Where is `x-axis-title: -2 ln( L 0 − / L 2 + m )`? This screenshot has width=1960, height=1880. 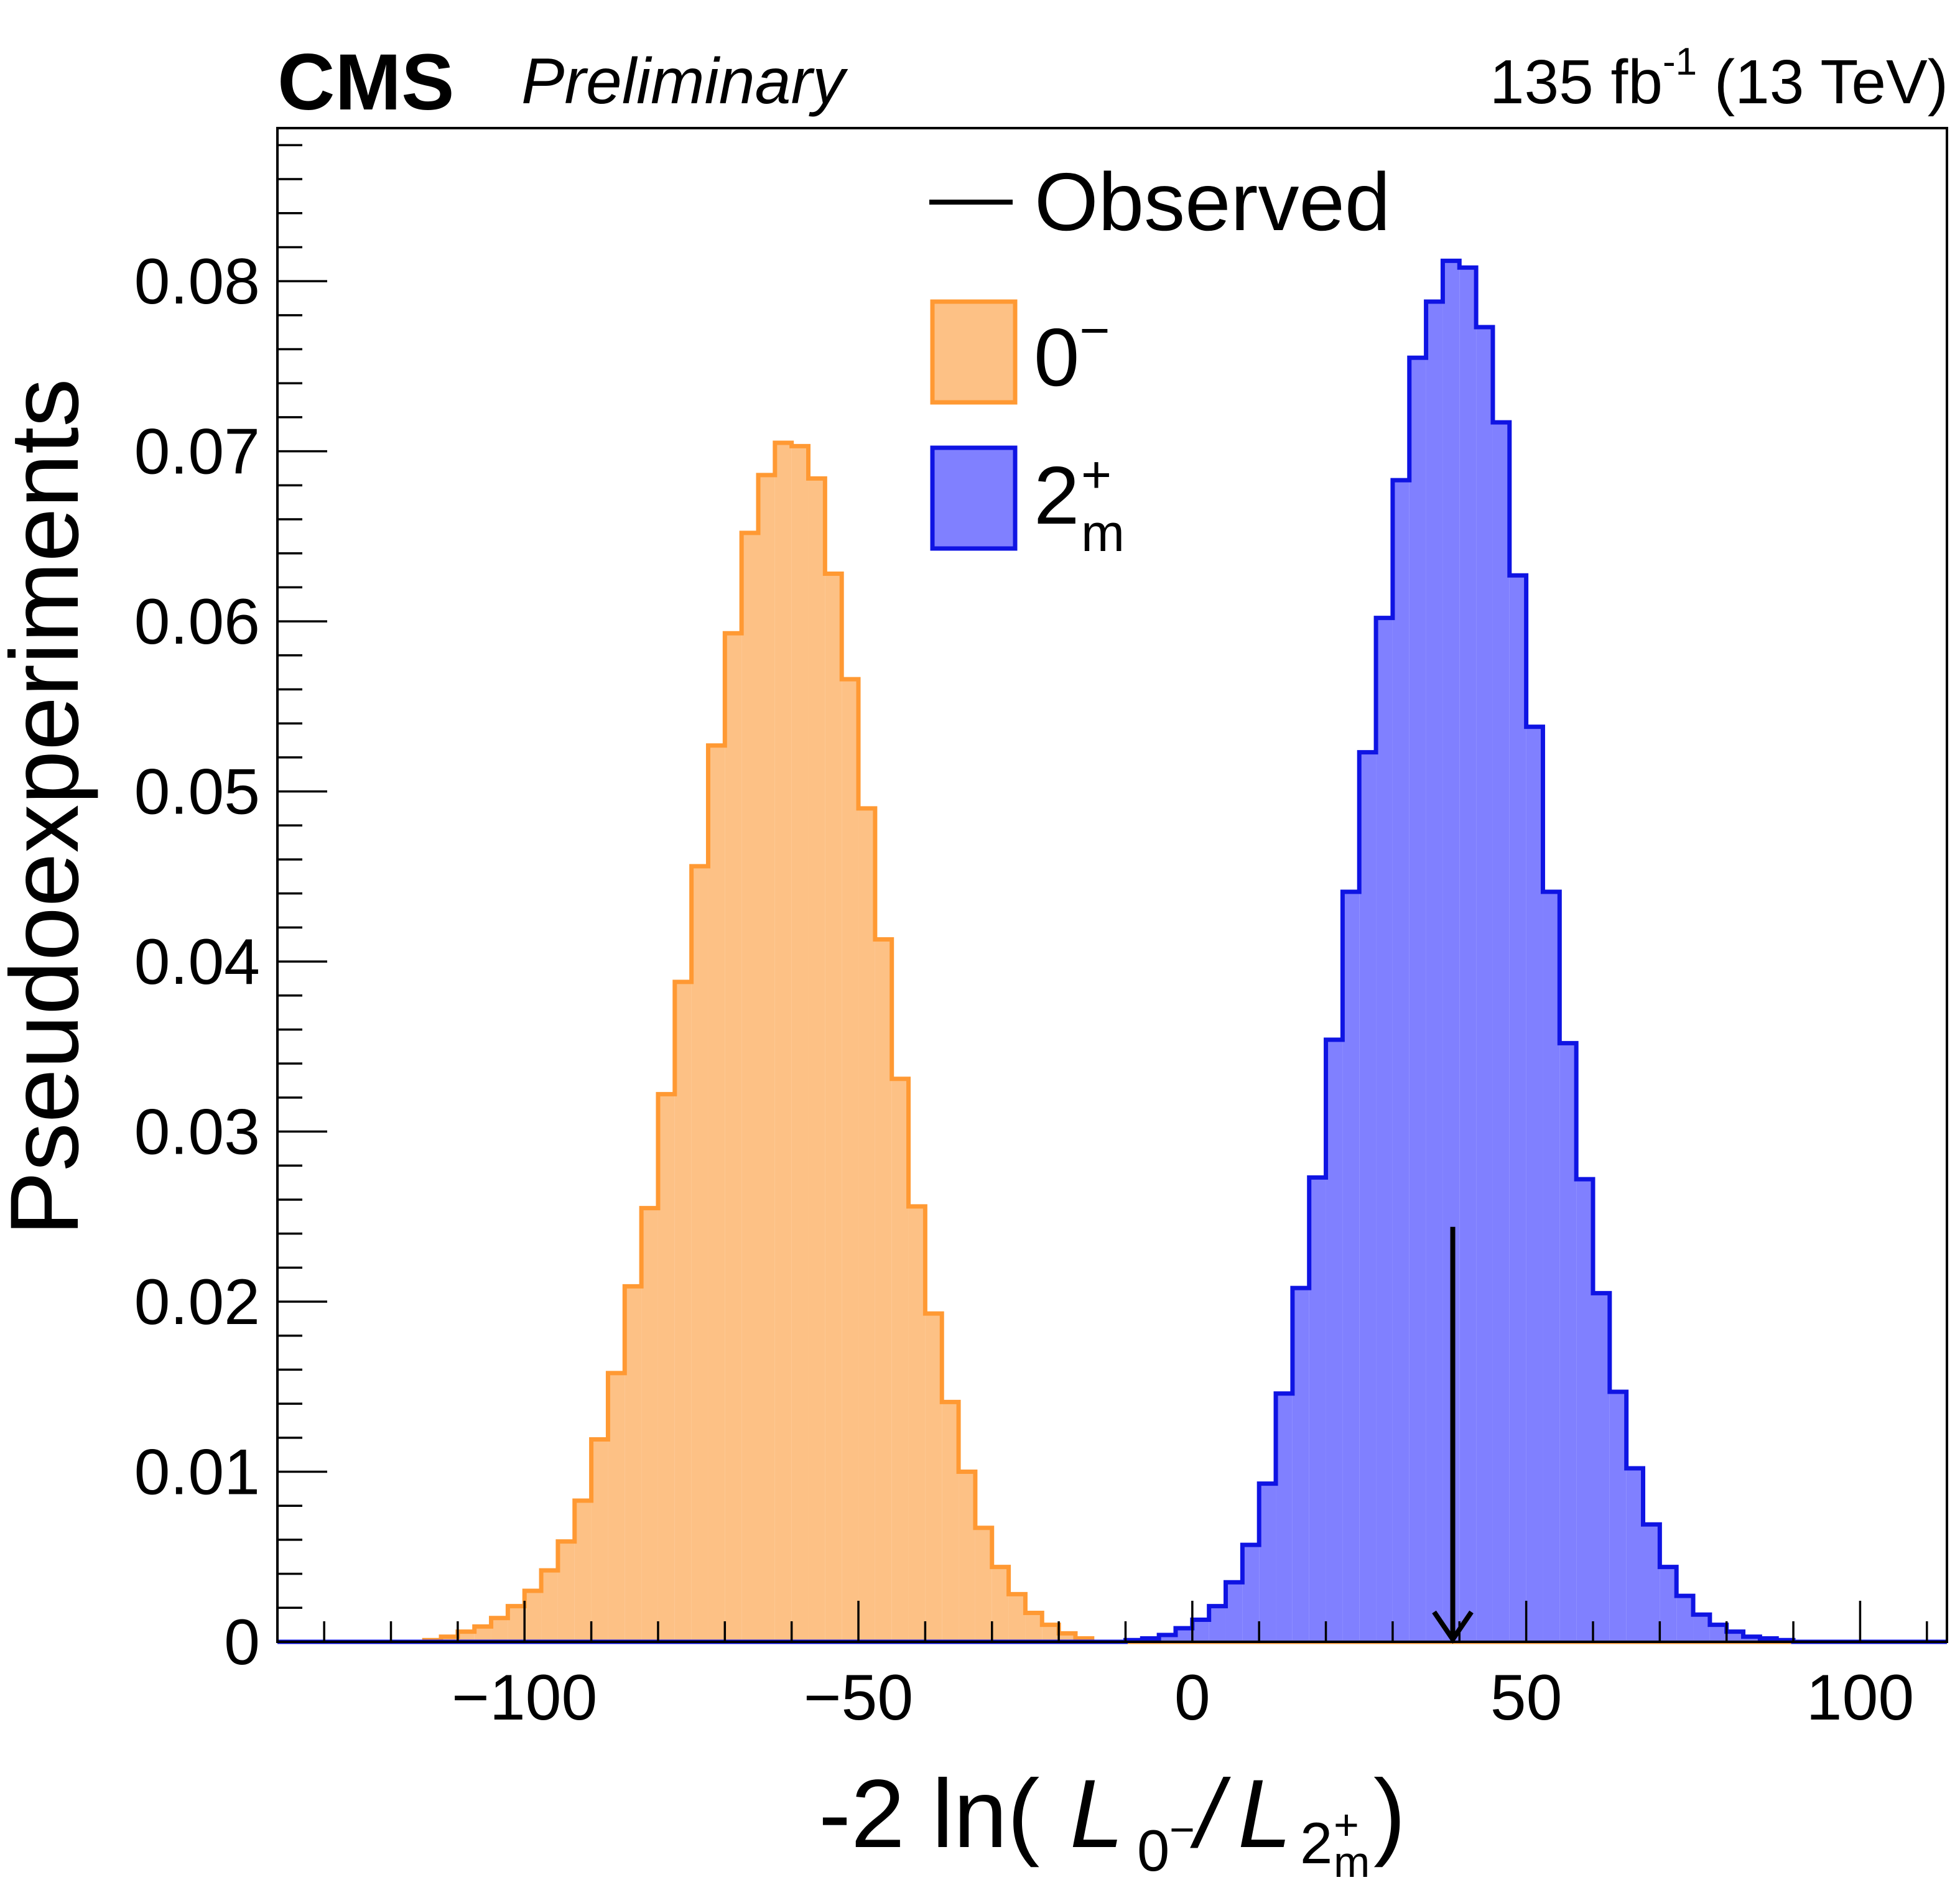
x-axis-title: -2 ln( L 0 − / L 2 + m ) is located at coordinates (1112, 1820).